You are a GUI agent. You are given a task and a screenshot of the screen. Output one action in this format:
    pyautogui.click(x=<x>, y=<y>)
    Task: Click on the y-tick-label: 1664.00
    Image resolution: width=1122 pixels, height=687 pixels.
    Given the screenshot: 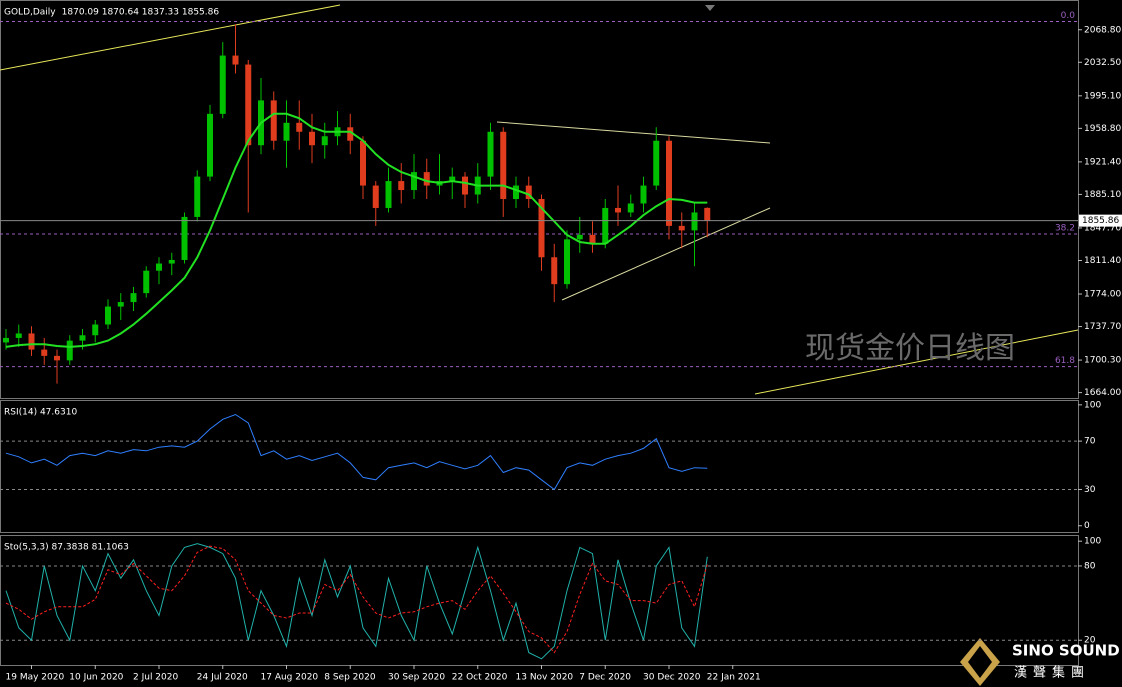 What is the action you would take?
    pyautogui.click(x=1102, y=393)
    